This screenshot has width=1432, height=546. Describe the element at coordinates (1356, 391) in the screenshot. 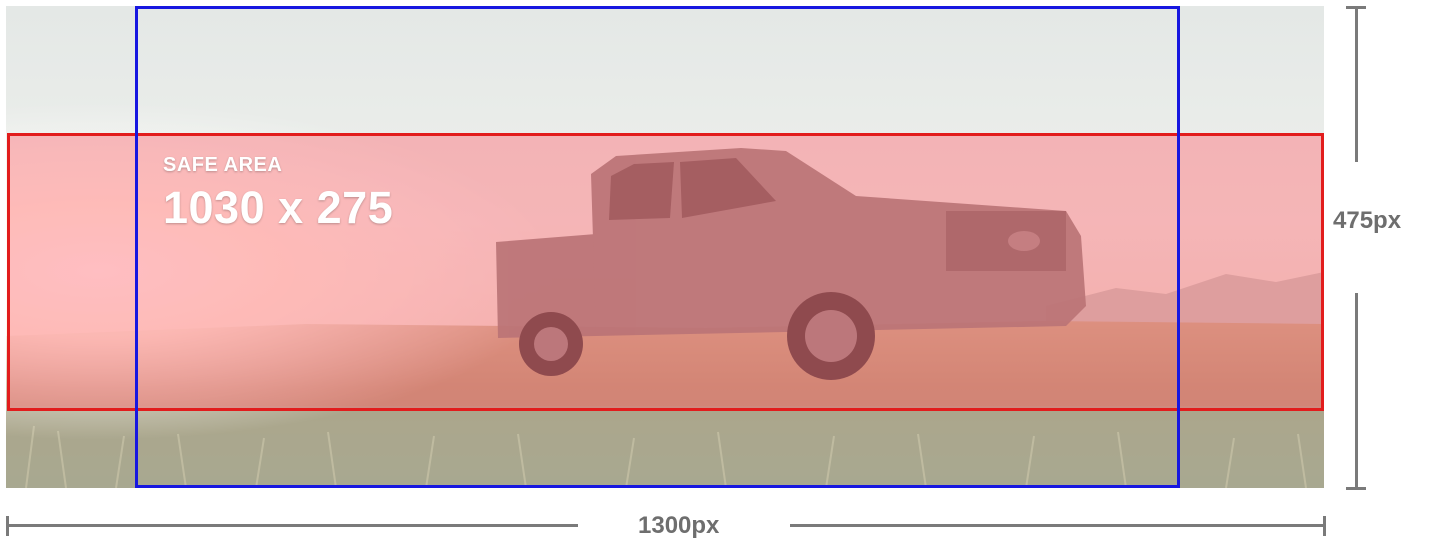

I see `height-dimension-line-bottom` at that location.